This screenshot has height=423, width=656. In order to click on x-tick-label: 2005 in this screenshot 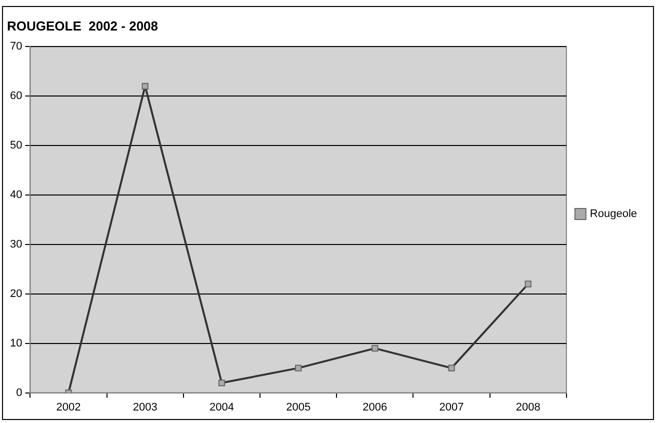, I will do `click(298, 407)`.